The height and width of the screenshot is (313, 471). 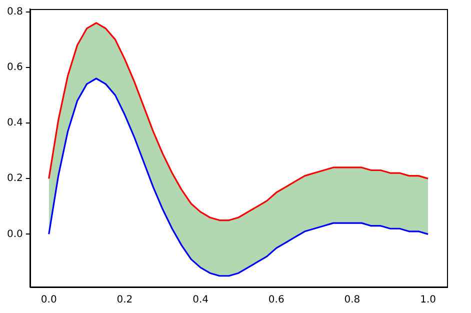 What do you see at coordinates (428, 300) in the screenshot?
I see `x-tick-label: 1.0` at bounding box center [428, 300].